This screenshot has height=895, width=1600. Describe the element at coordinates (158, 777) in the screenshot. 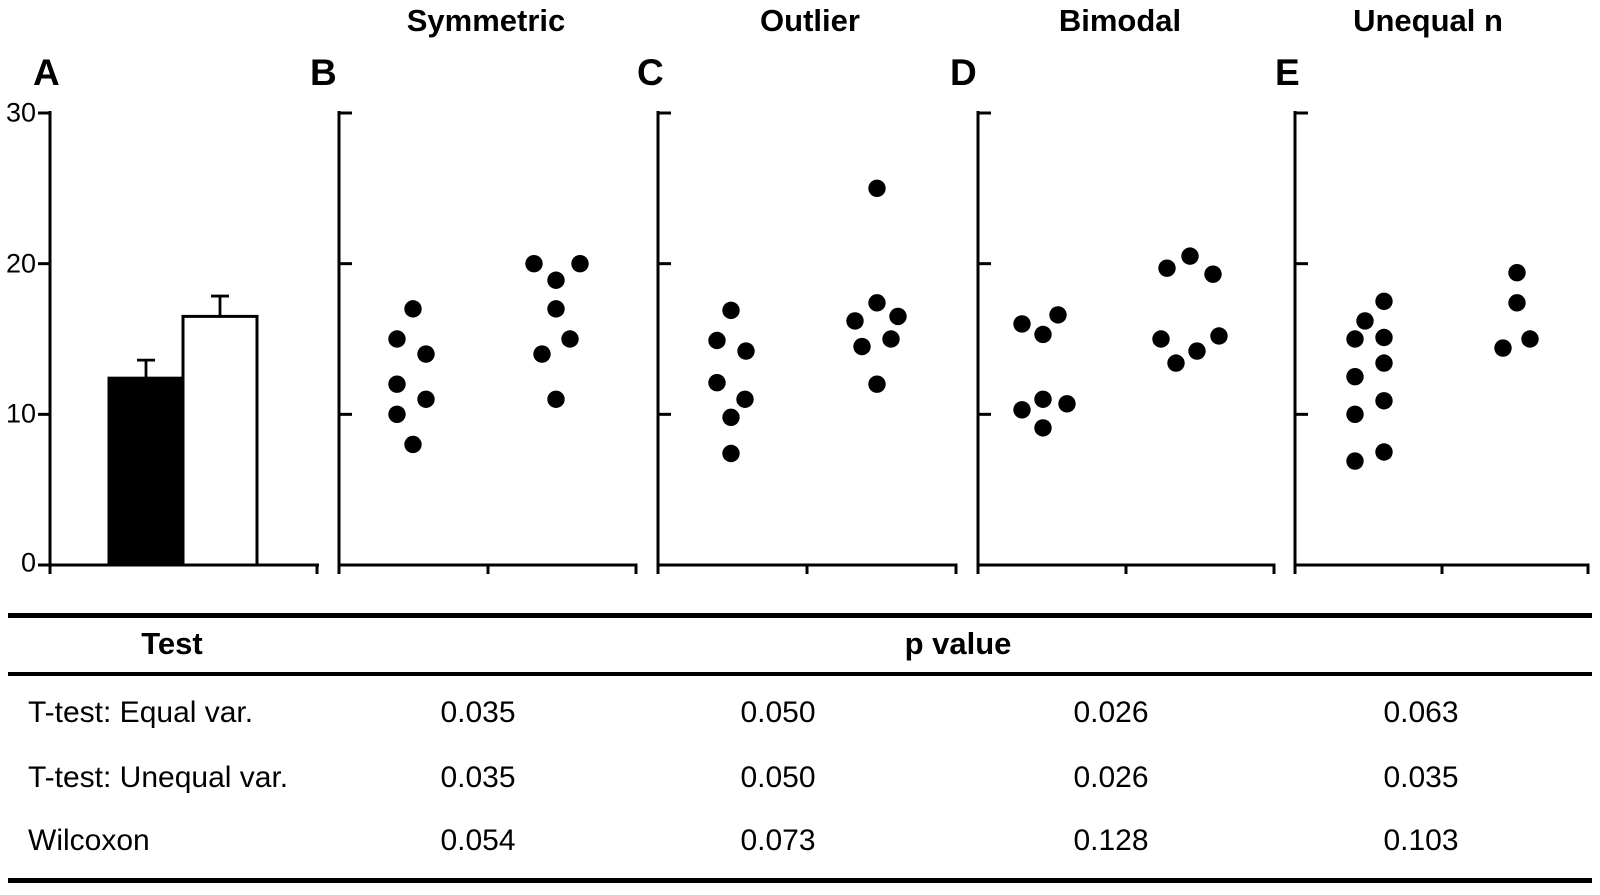

I see `table-row-label-ttest-unequal: T-test: Unequal var.` at that location.